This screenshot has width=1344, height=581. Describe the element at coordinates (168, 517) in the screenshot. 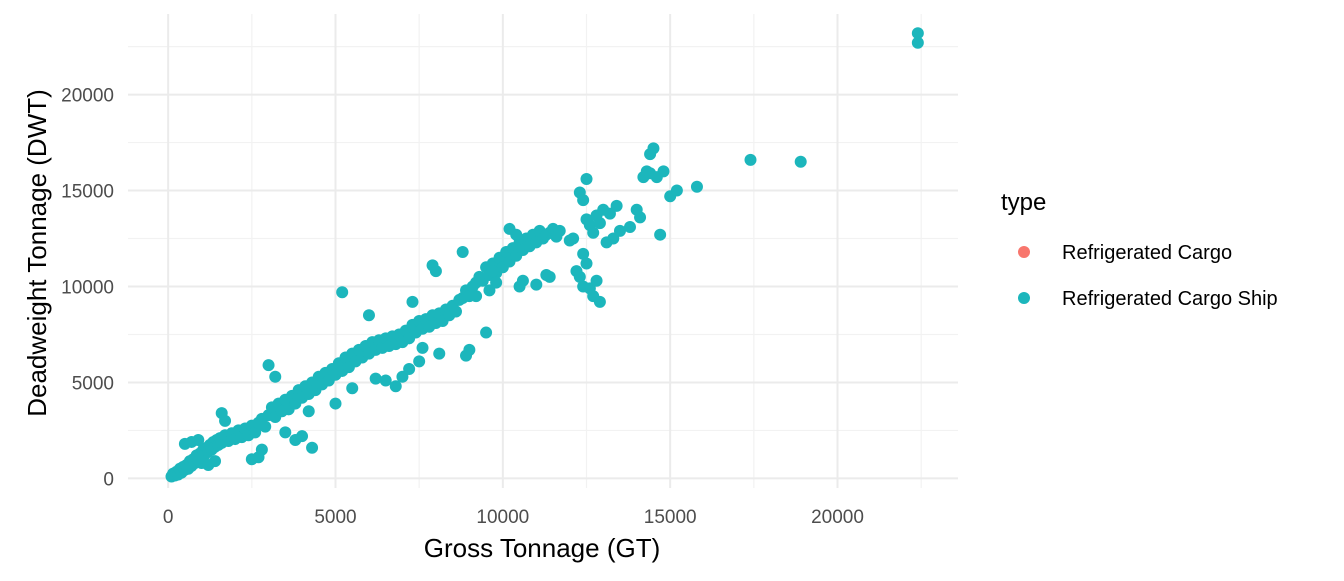

I see `x-tick-label: 0` at that location.